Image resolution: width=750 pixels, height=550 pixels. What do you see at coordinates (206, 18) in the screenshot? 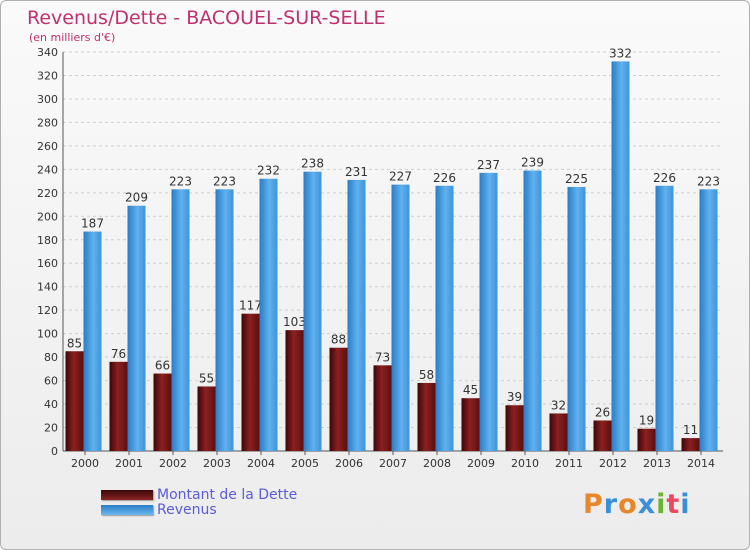
I see `chart-title: Revenus/Dette - BACOUEL-SUR-SELLE` at bounding box center [206, 18].